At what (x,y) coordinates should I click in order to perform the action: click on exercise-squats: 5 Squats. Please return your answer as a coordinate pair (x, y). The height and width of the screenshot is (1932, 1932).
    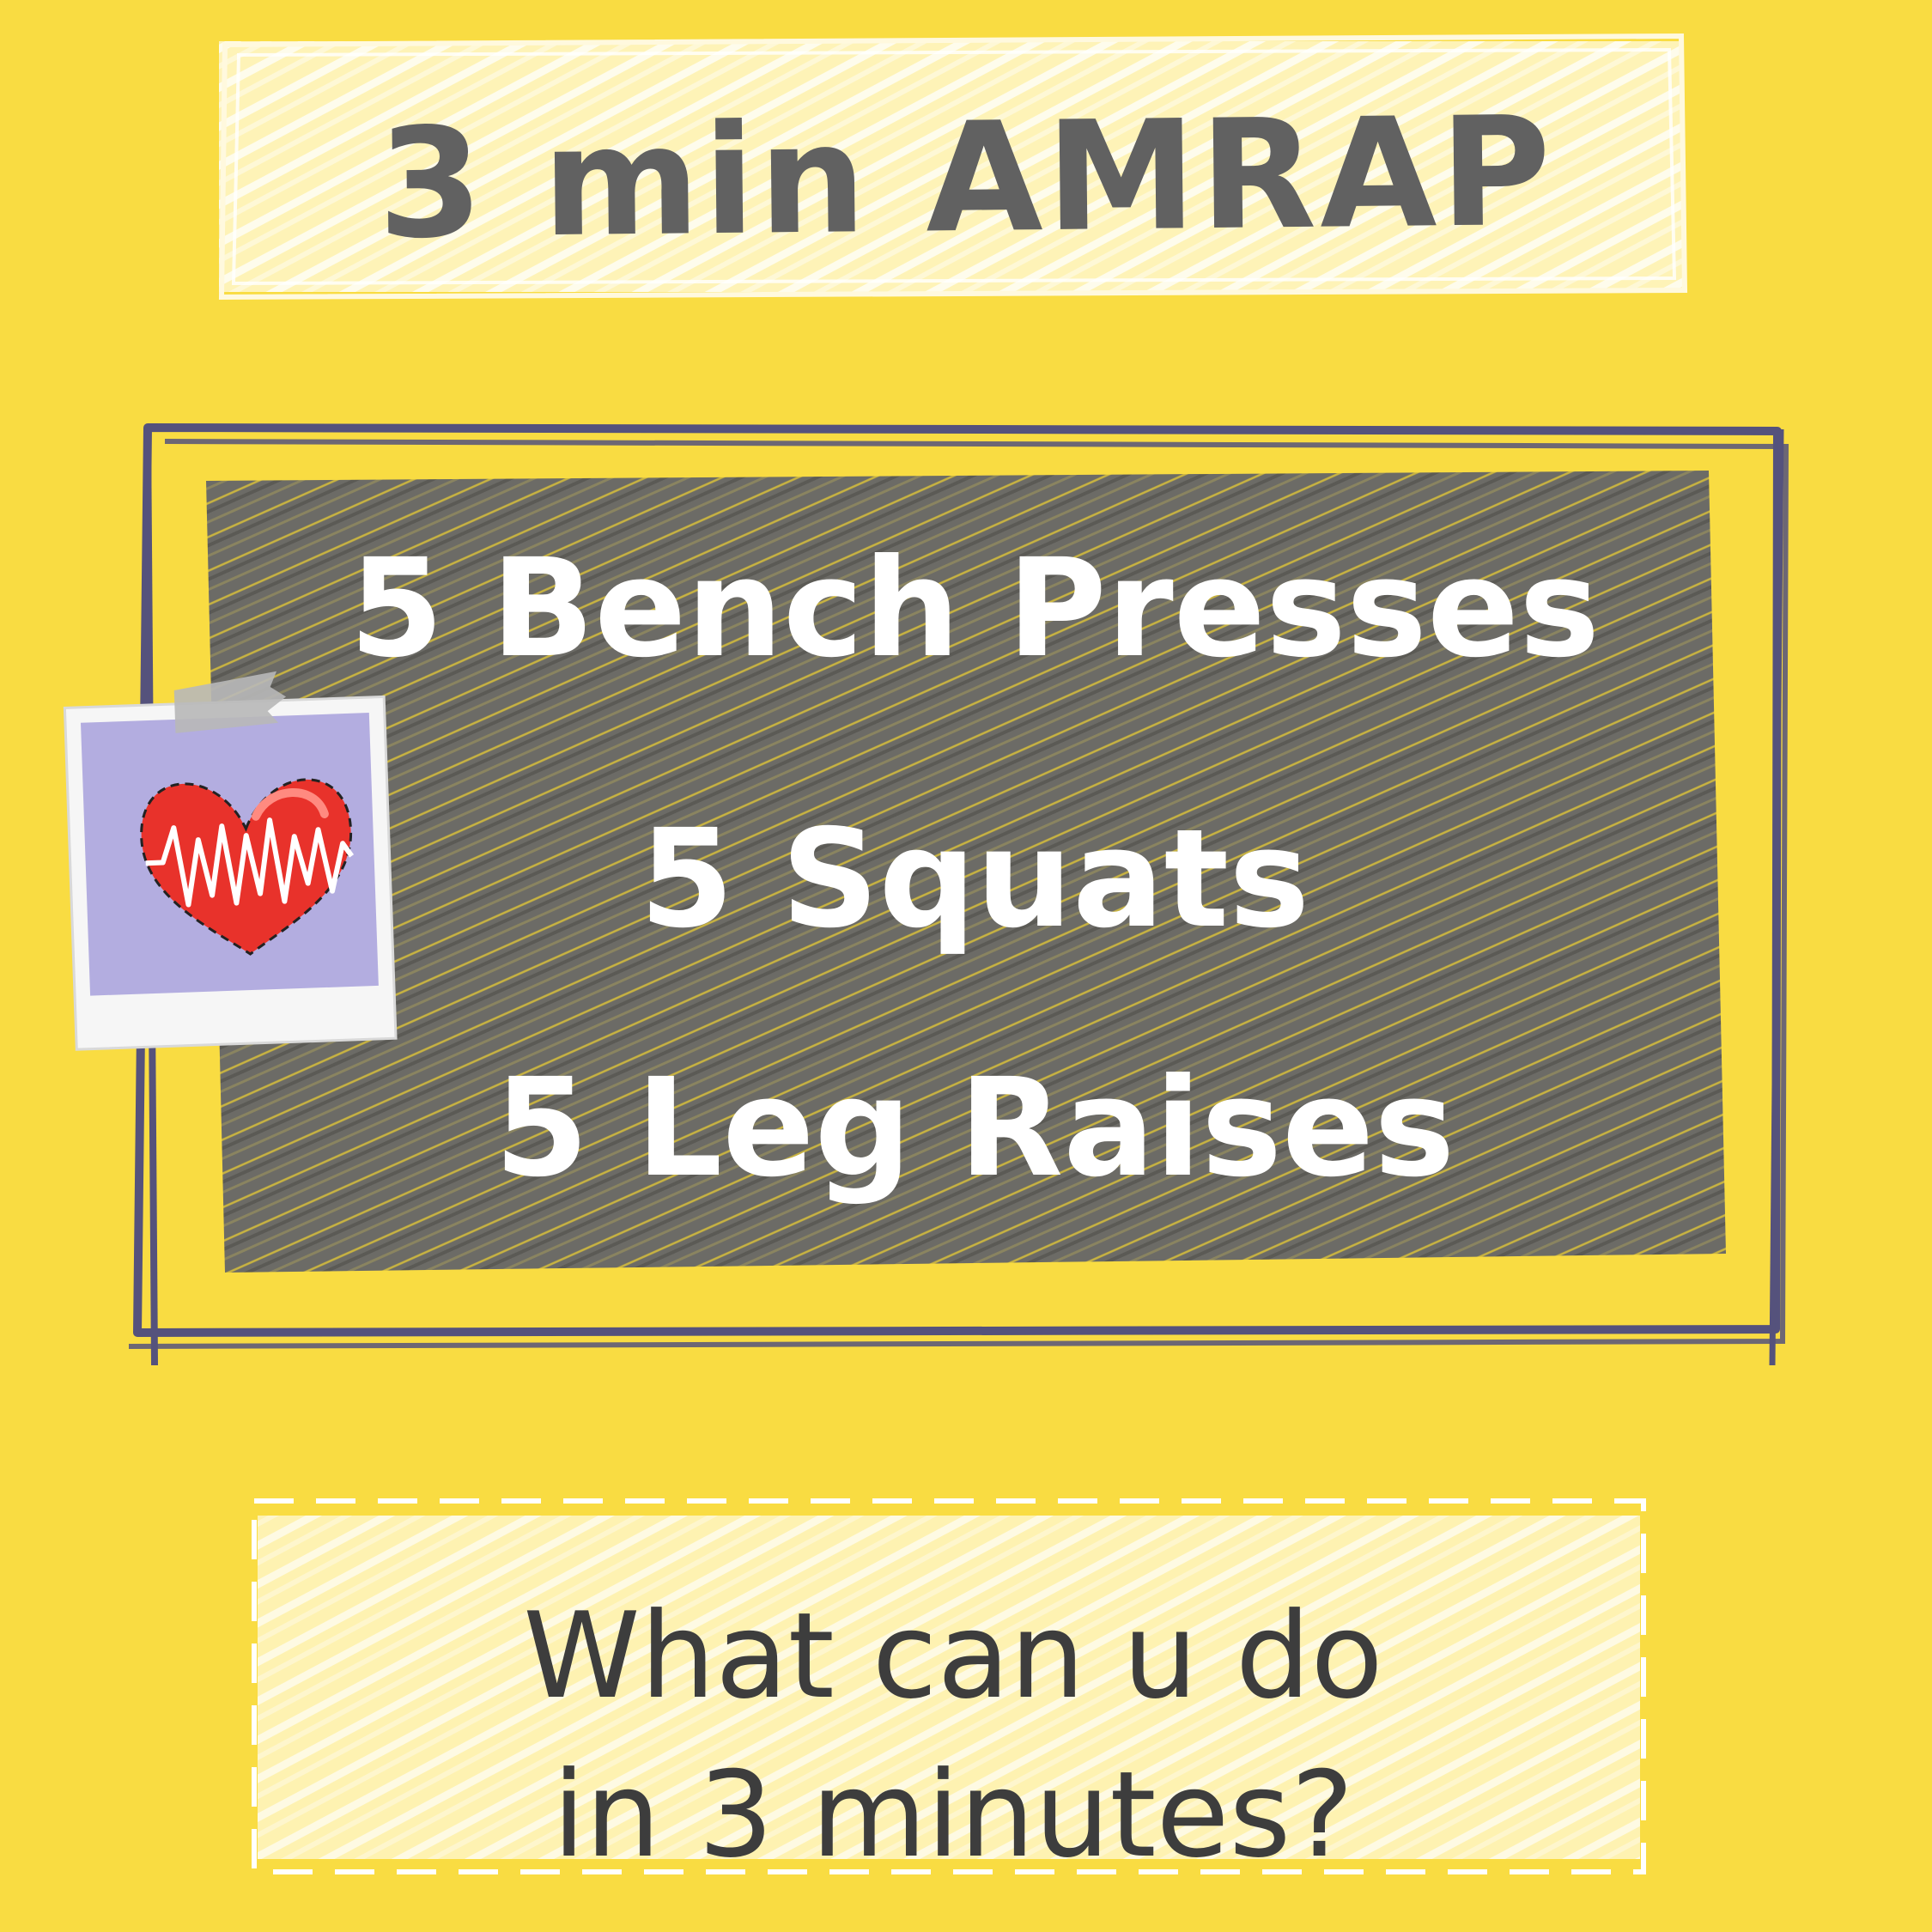
    Looking at the image, I should click on (974, 879).